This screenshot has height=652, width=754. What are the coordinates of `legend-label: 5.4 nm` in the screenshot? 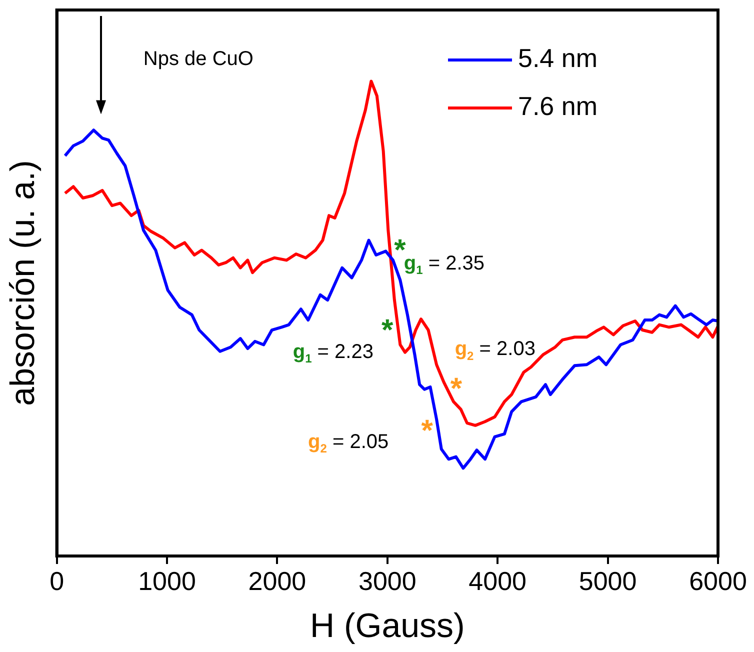 It's located at (558, 58).